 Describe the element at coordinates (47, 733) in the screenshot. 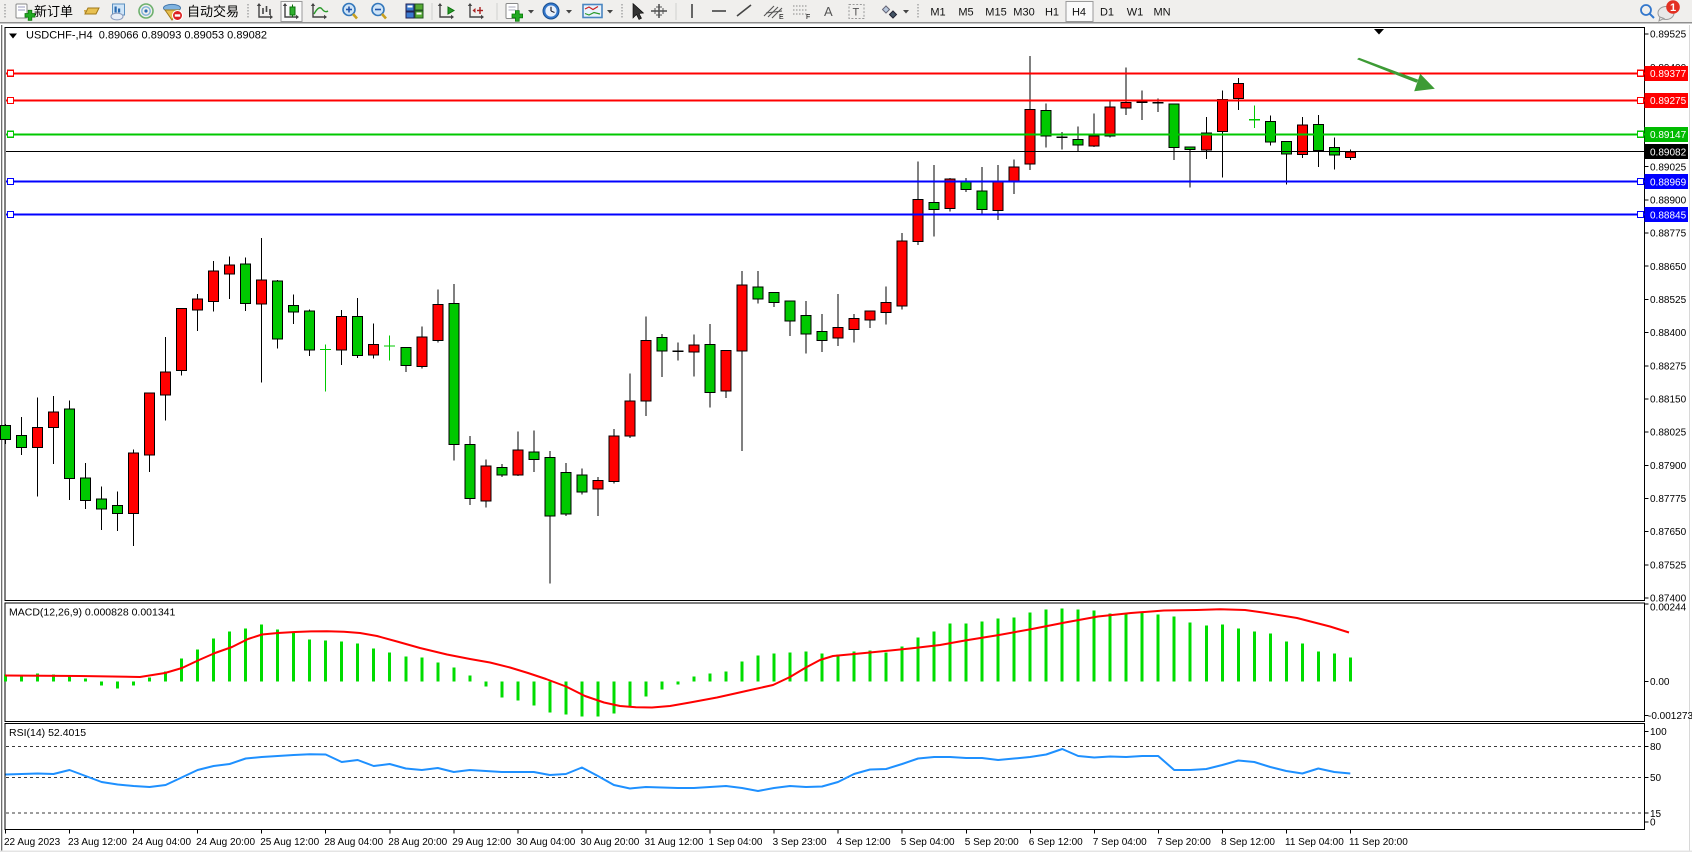

I see `svg-text: RSI(14) 52.4015` at that location.